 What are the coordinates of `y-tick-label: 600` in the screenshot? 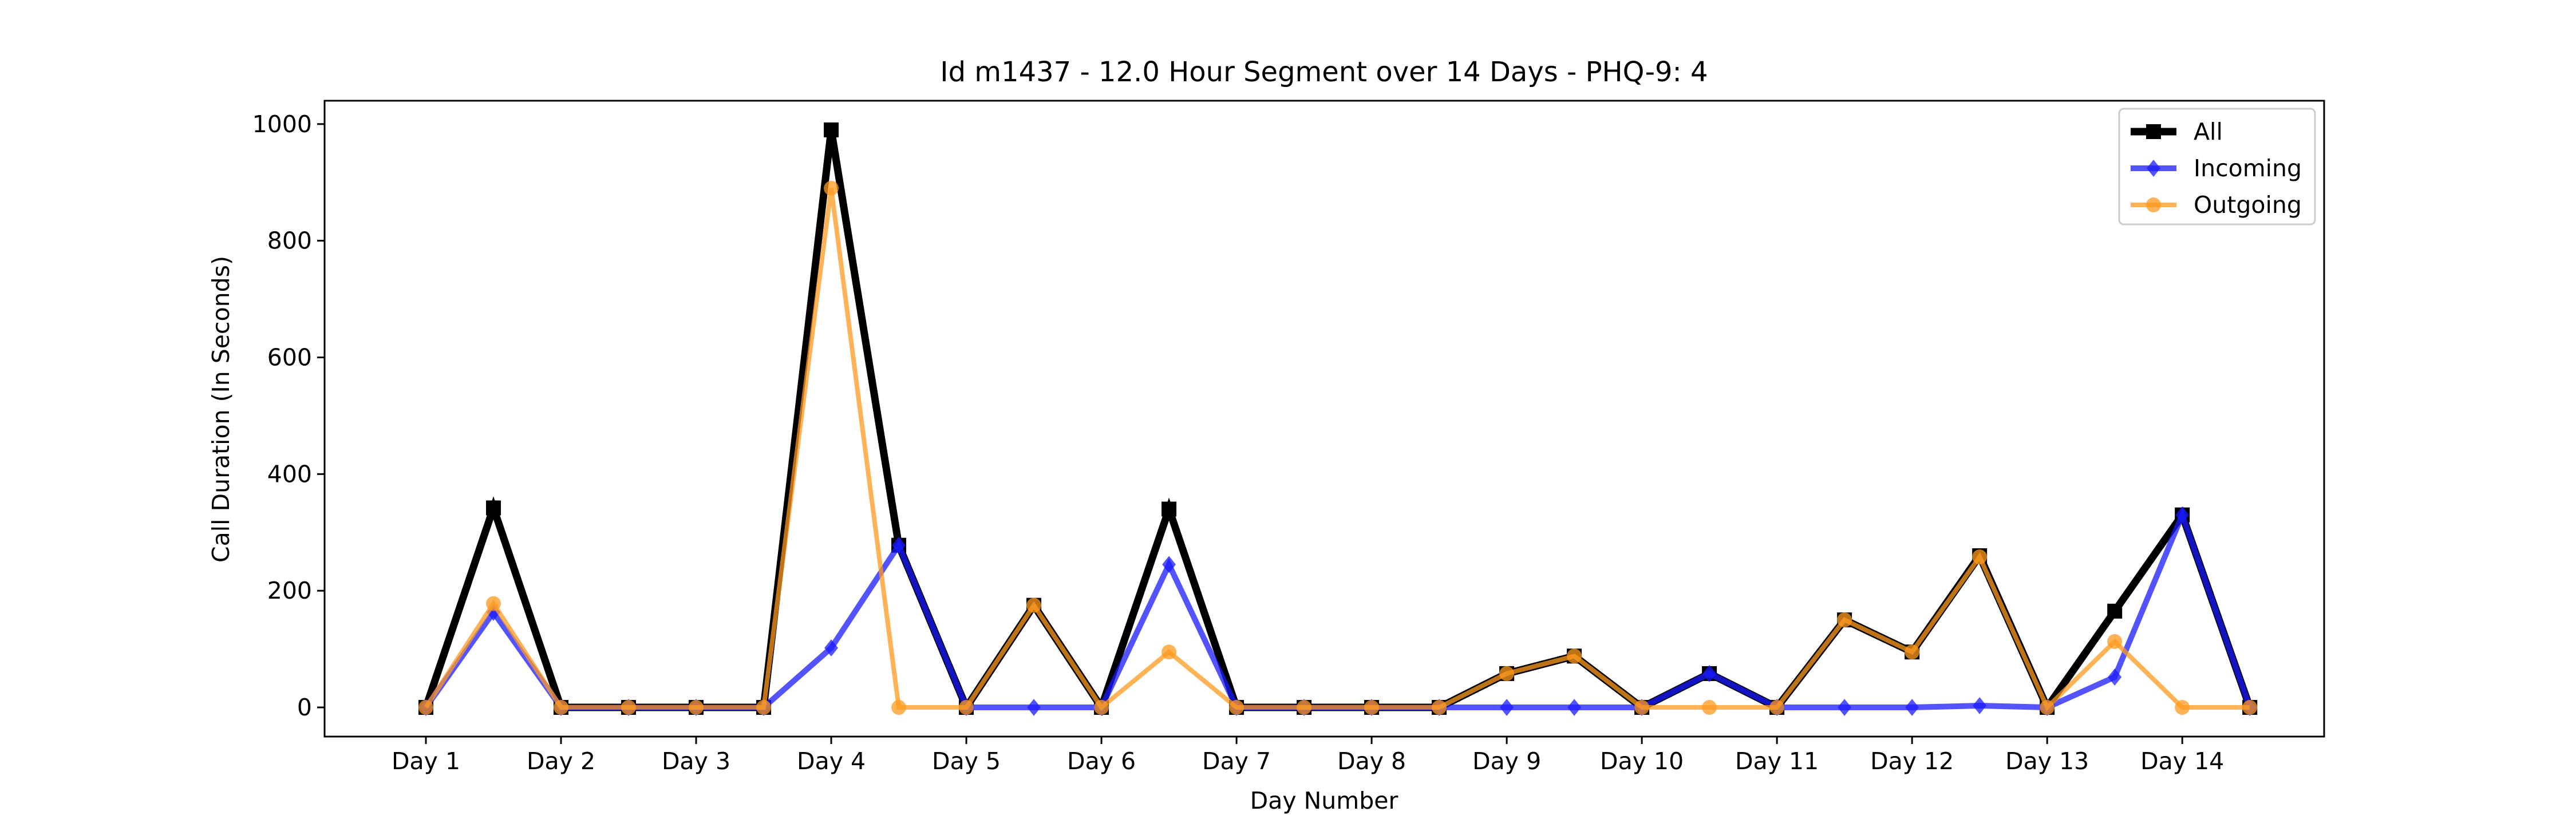 It's located at (289, 357).